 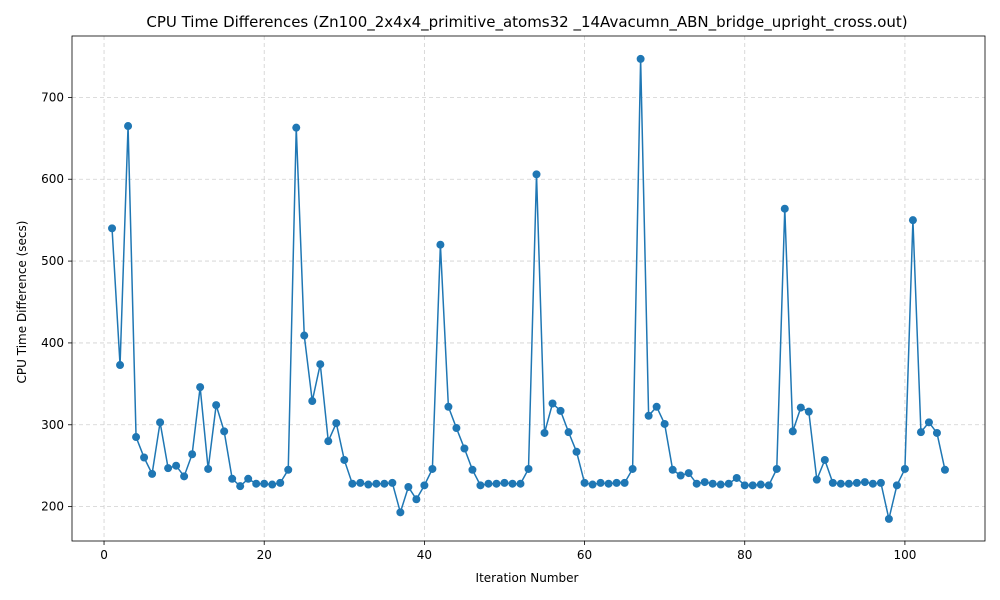 What do you see at coordinates (52, 507) in the screenshot?
I see `y-tick-label: 200` at bounding box center [52, 507].